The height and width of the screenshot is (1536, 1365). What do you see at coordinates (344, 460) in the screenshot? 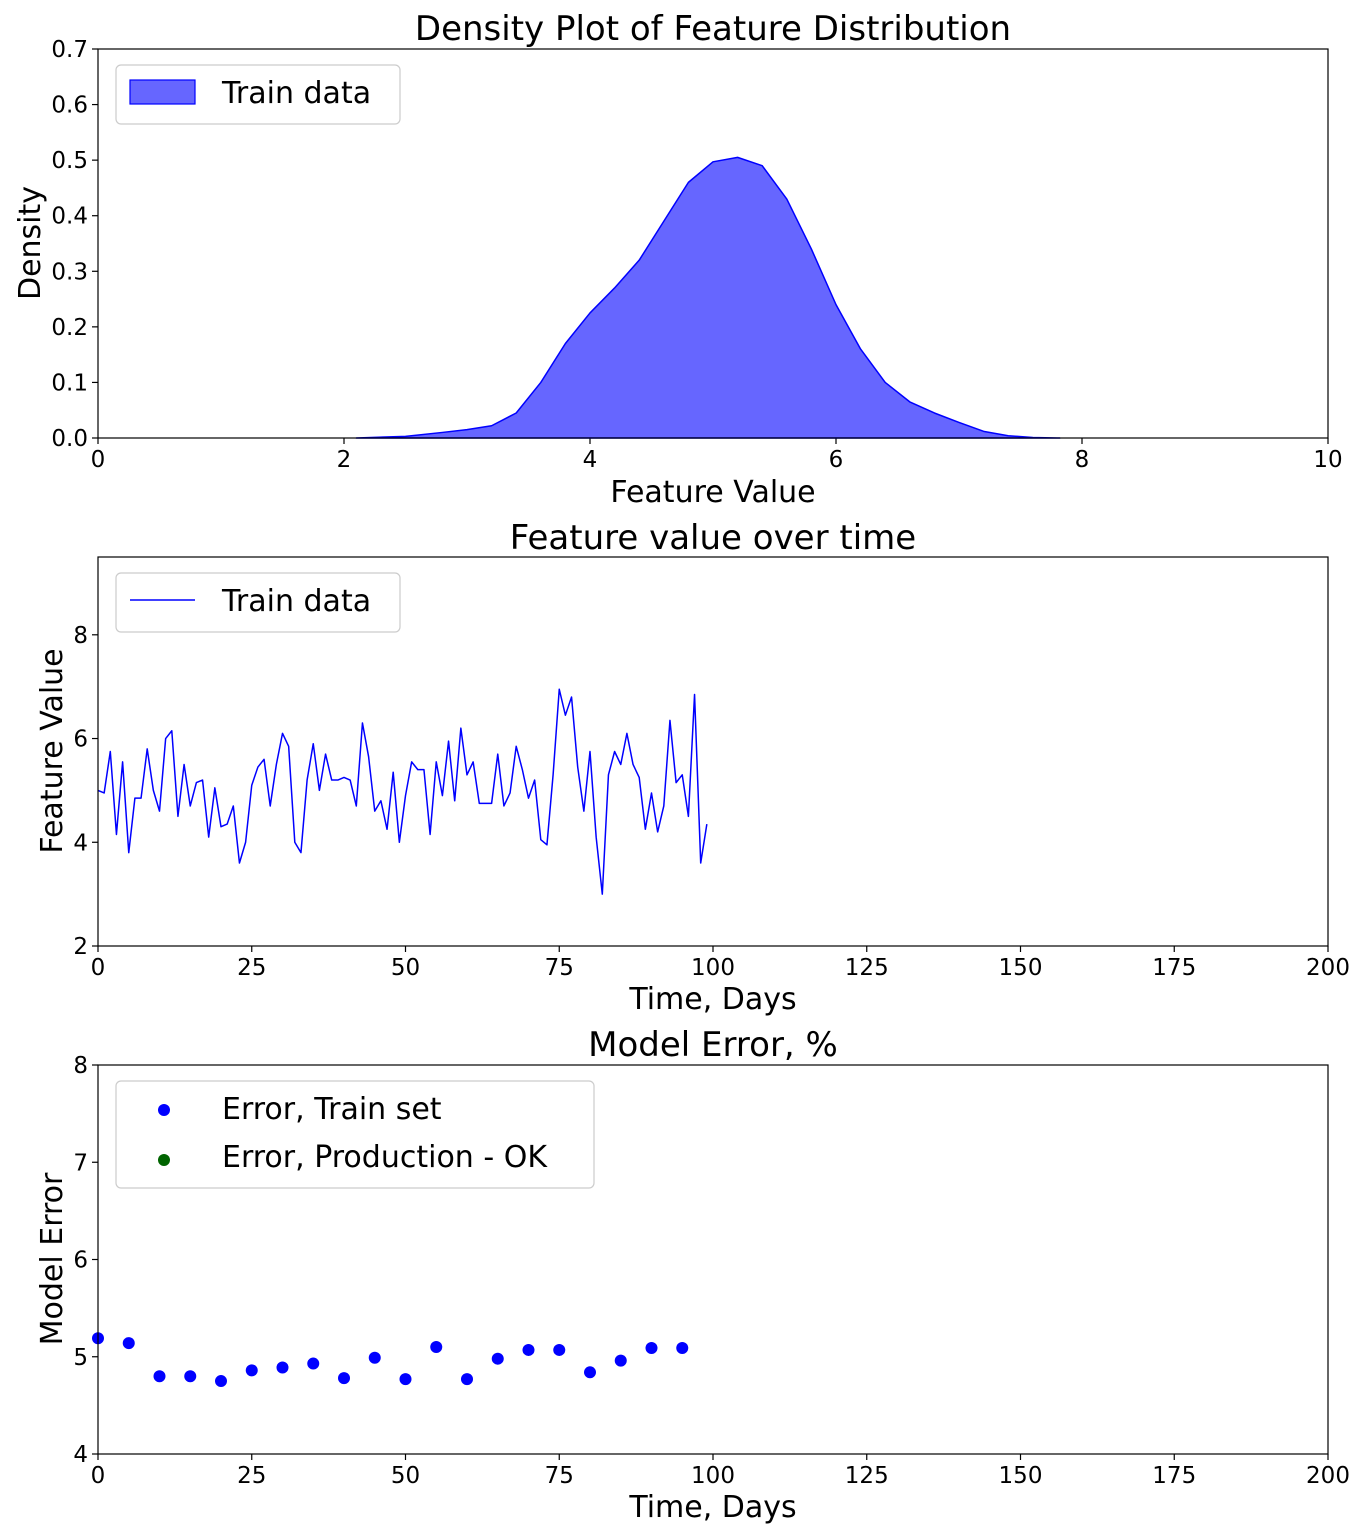
I see `x-tick-label: 2` at bounding box center [344, 460].